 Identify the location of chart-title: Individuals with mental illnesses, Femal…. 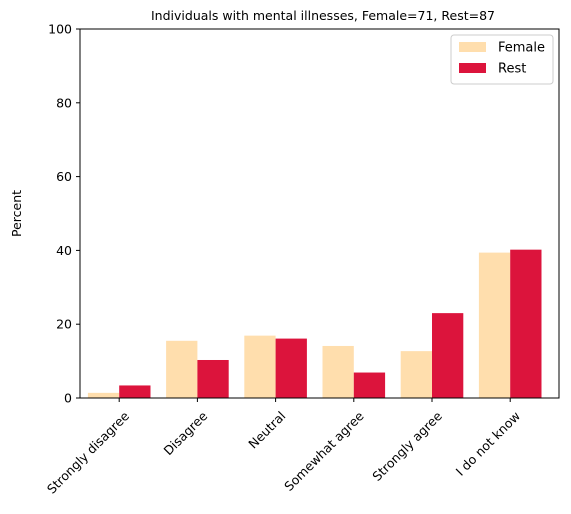
(323, 15).